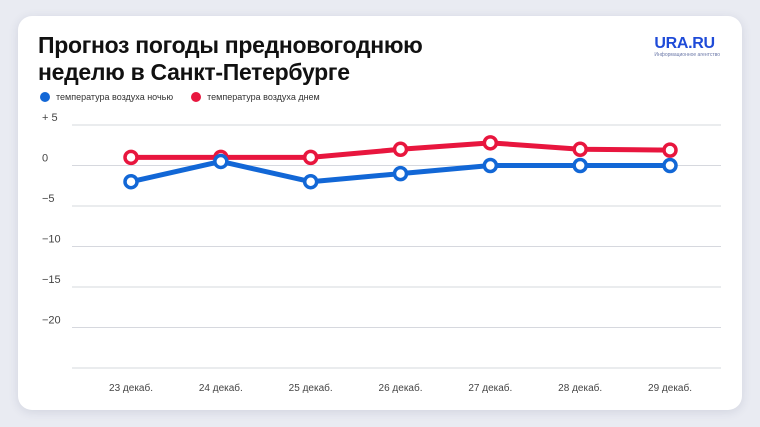 This screenshot has height=427, width=760. What do you see at coordinates (687, 55) in the screenshot?
I see `logo-tagline: Информационное агентство` at bounding box center [687, 55].